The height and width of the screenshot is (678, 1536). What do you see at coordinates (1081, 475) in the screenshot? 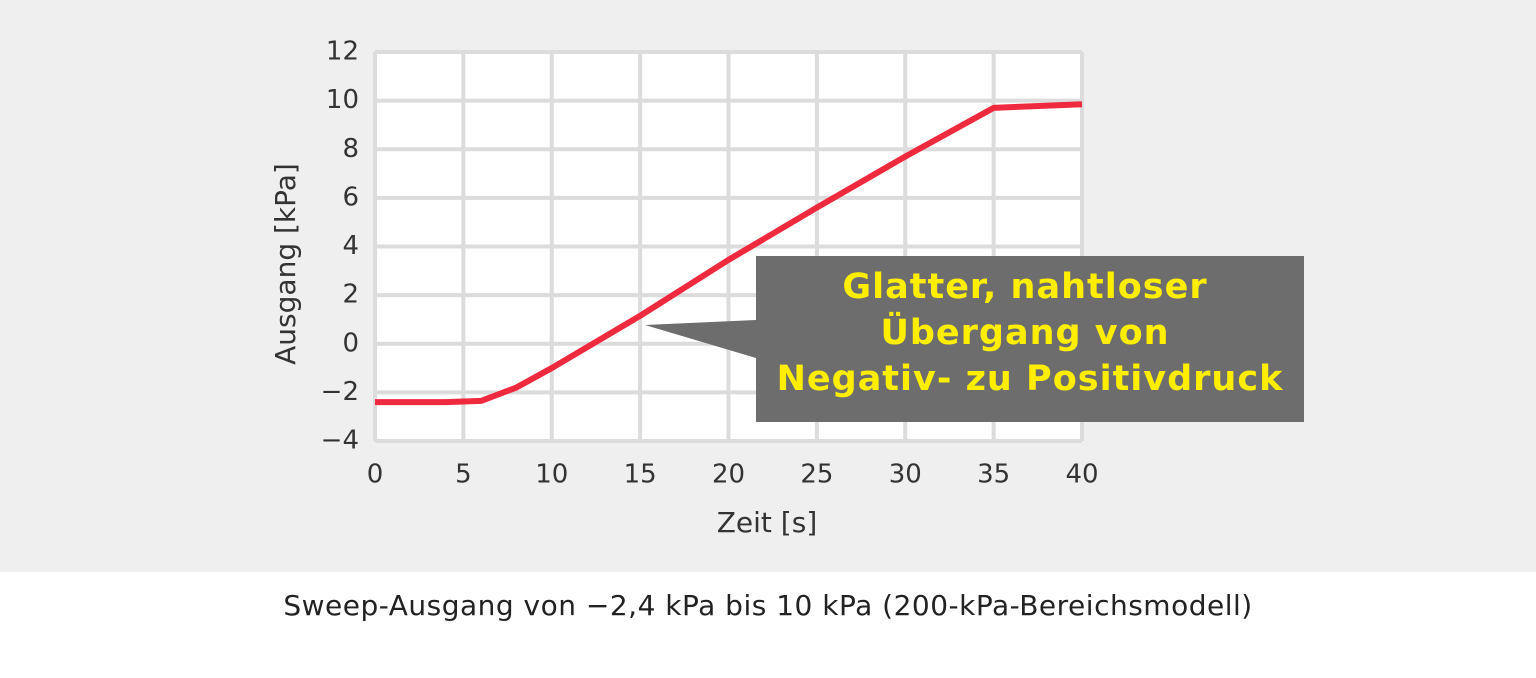
I see `x-tick-label: 40` at bounding box center [1081, 475].